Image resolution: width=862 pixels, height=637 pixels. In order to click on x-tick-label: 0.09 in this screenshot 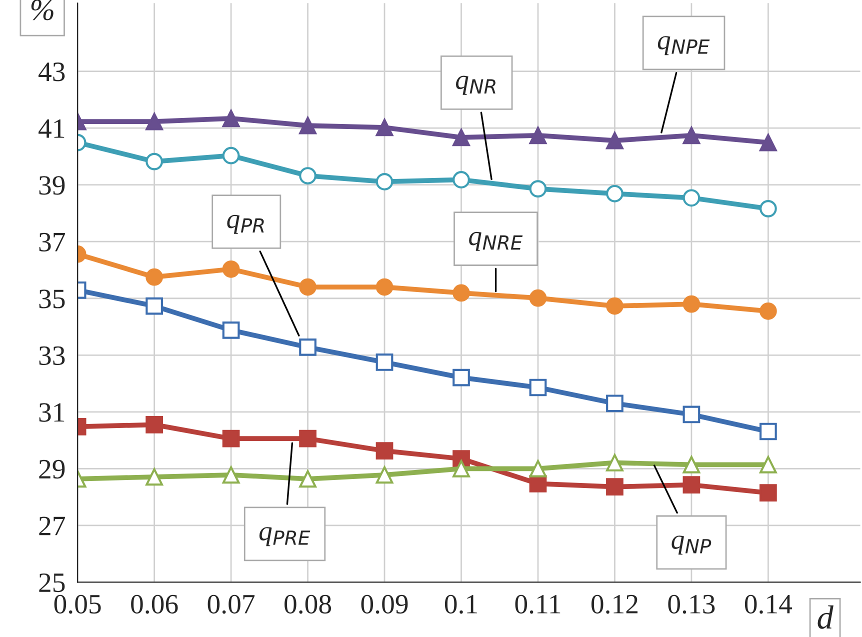, I will do `click(384, 604)`.